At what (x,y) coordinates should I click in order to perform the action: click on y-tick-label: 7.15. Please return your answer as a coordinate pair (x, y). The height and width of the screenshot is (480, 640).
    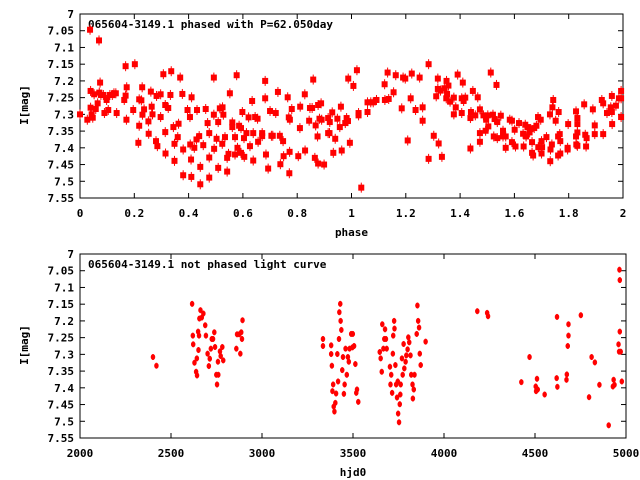
    Looking at the image, I should click on (61, 304).